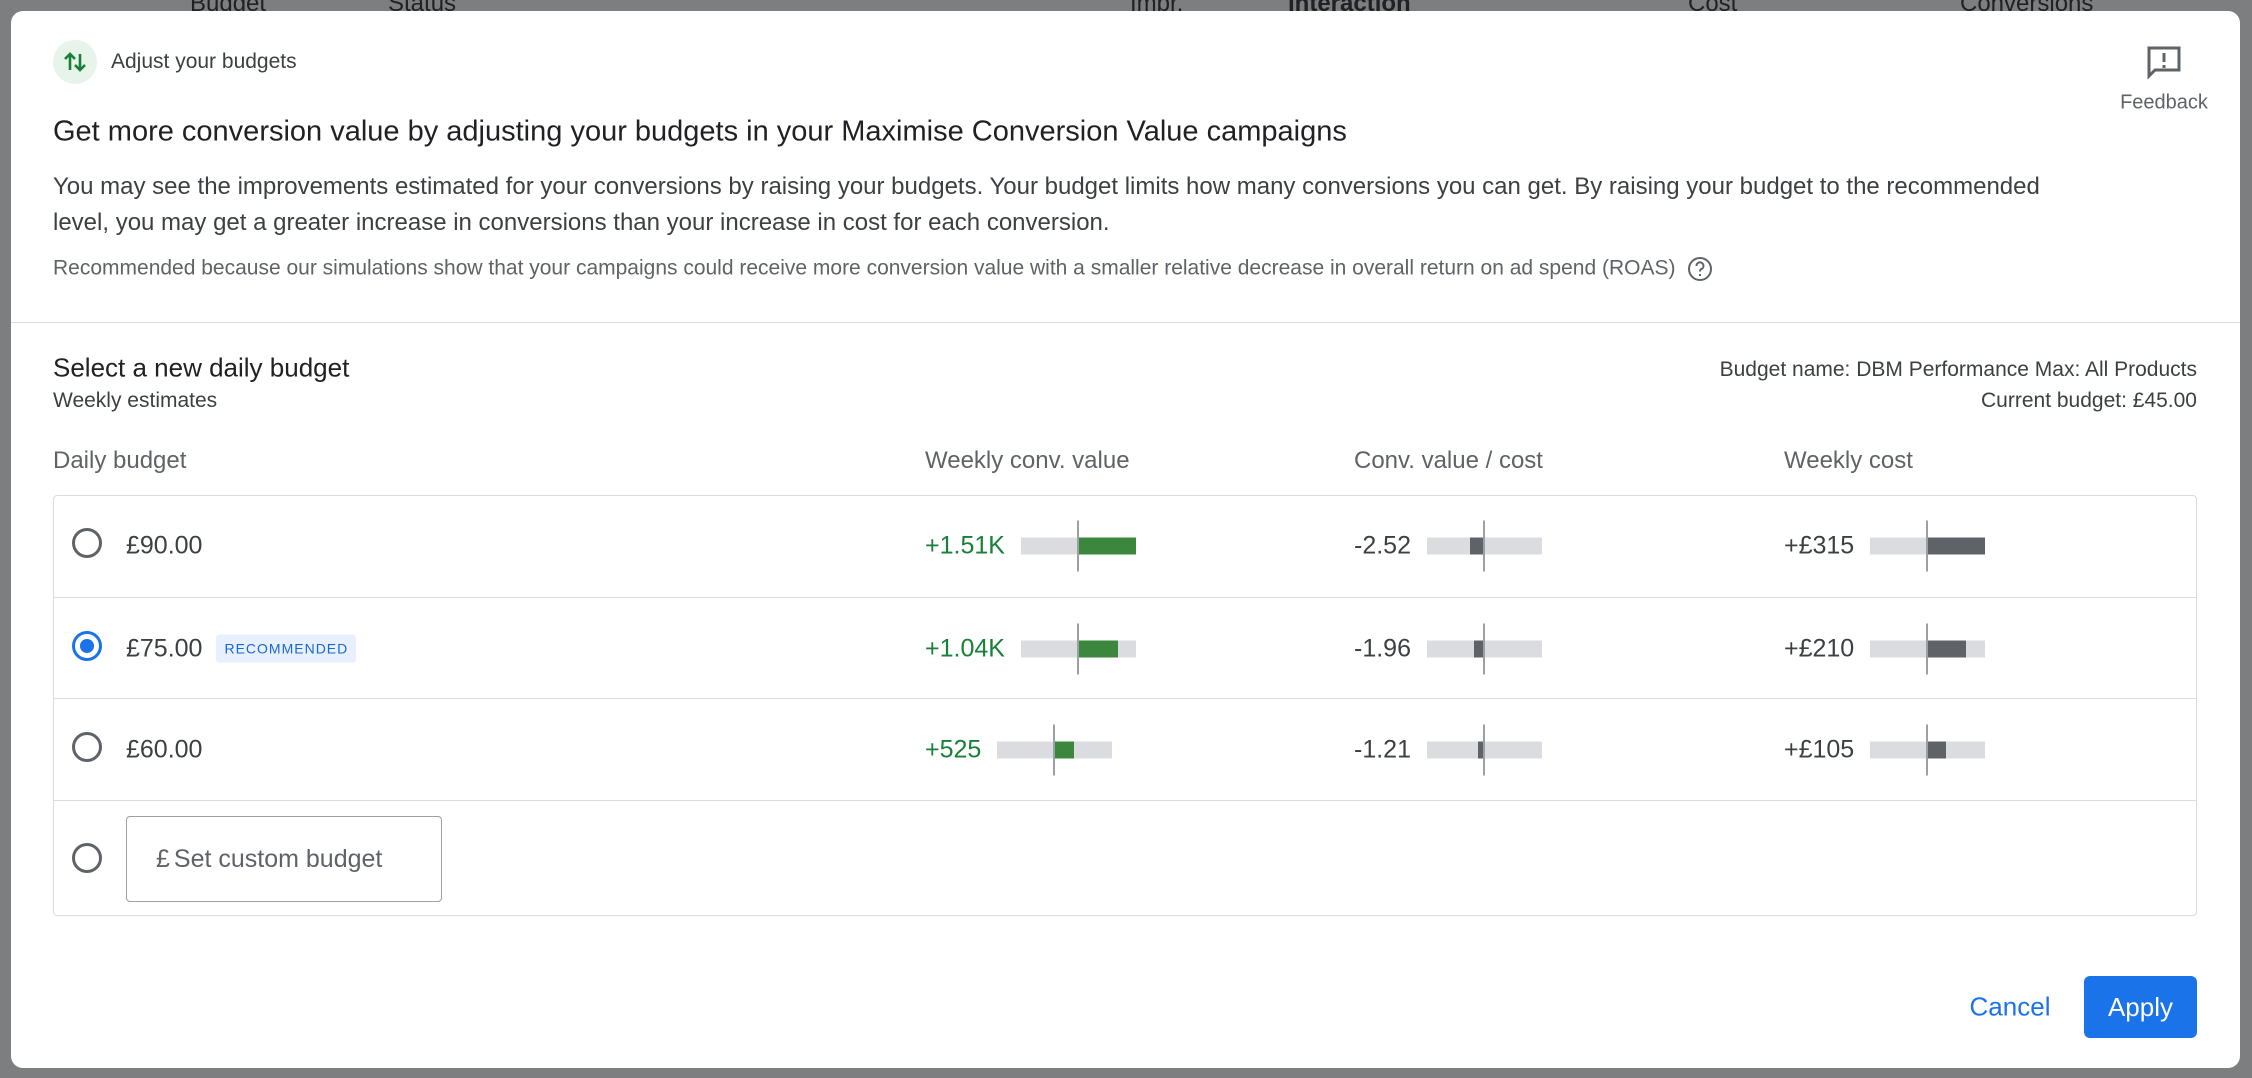 The image size is (2252, 1078). I want to click on weekly-cost: +£105, so click(1885, 749).